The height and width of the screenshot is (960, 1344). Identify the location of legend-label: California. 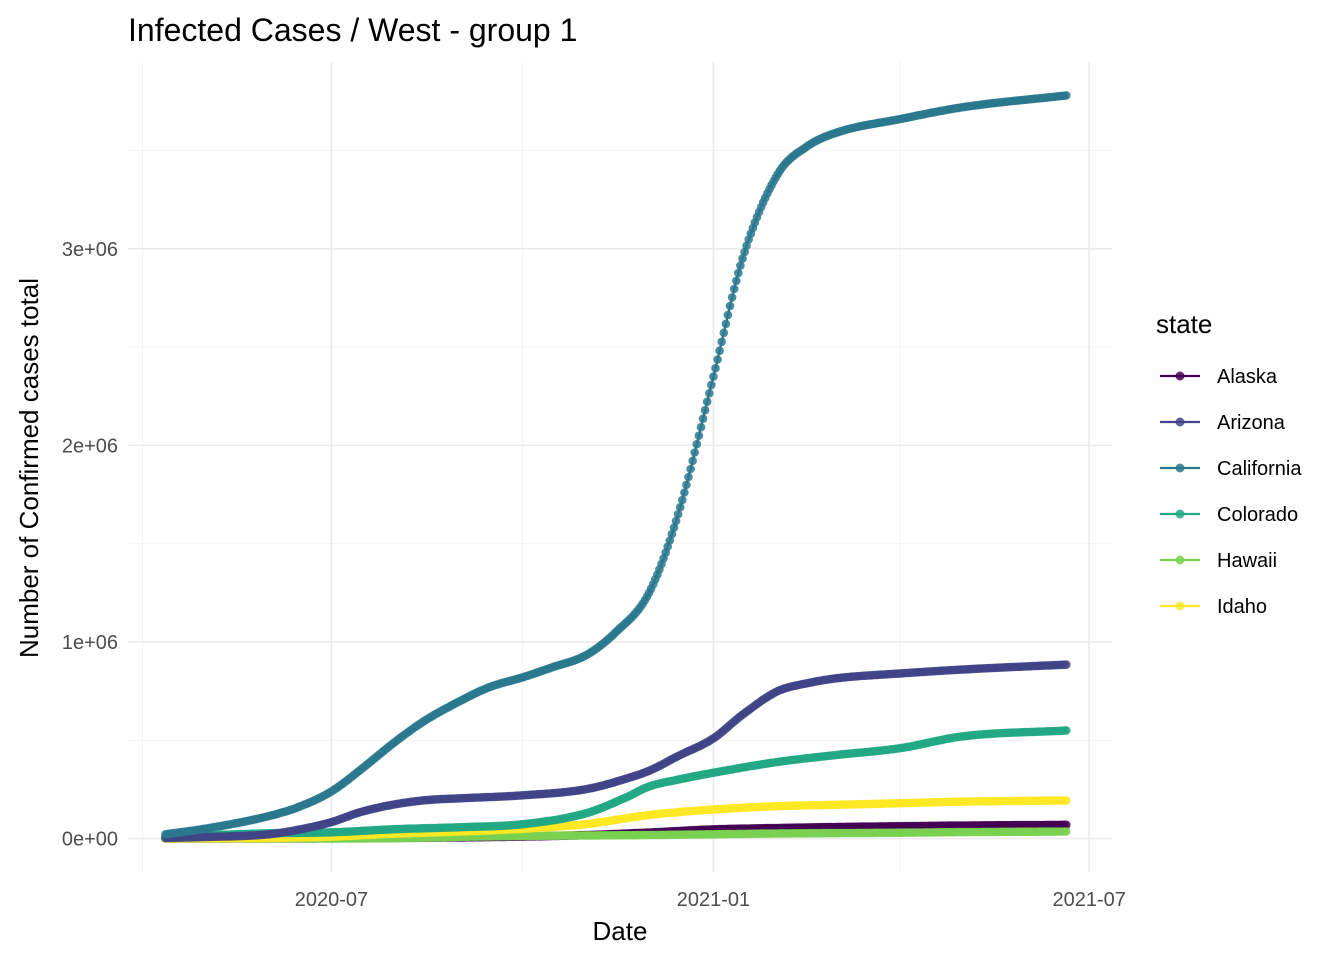
(1259, 469).